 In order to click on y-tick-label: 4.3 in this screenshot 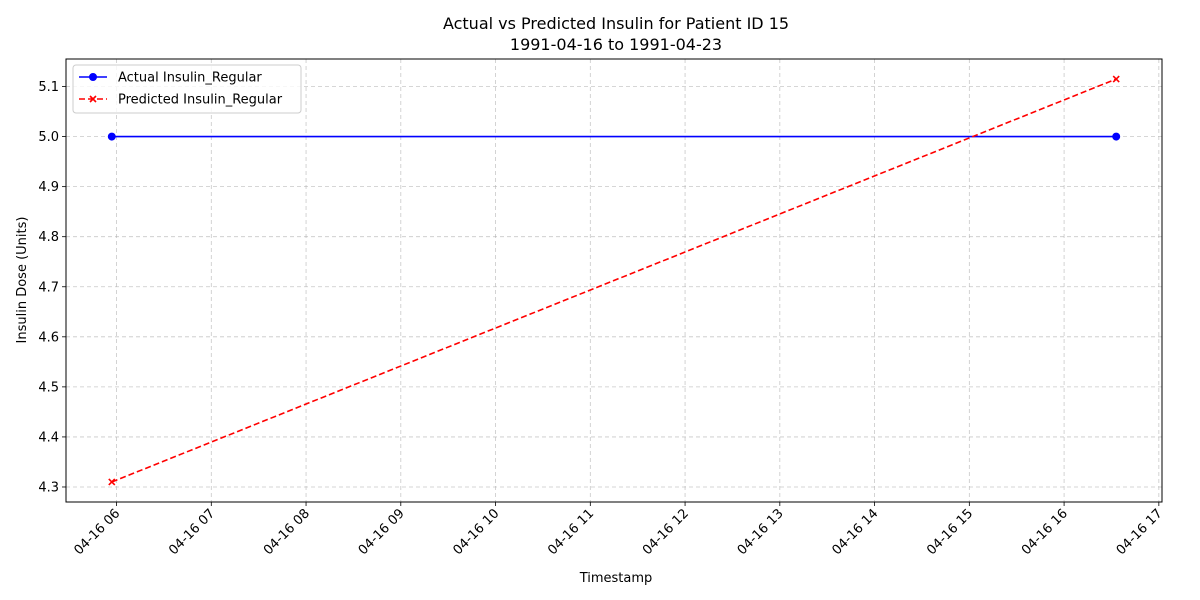, I will do `click(48, 487)`.